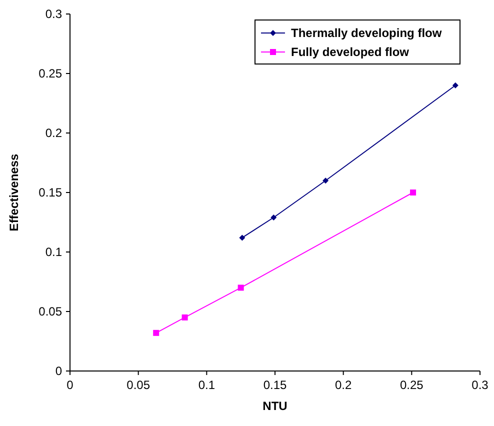  Describe the element at coordinates (53, 252) in the screenshot. I see `y-tick-label: 0.1` at that location.